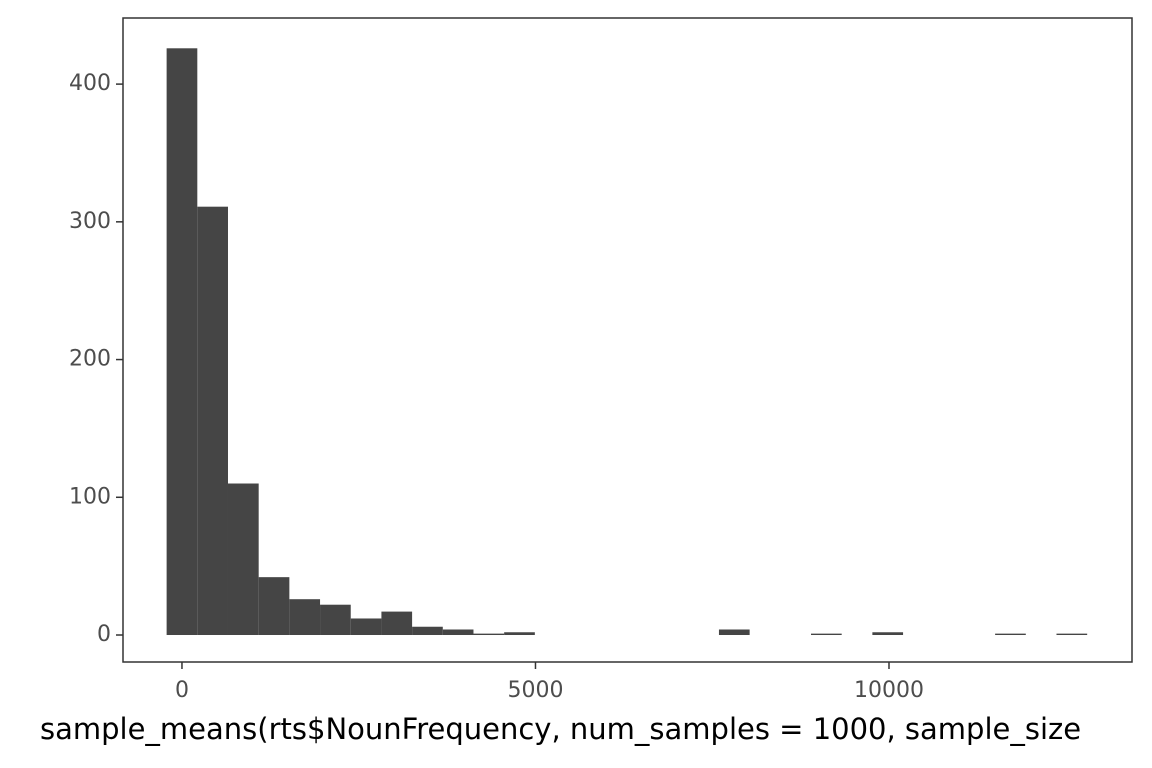 Image resolution: width=1152 pixels, height=768 pixels. What do you see at coordinates (104, 634) in the screenshot?
I see `y-tick-label: 0` at bounding box center [104, 634].